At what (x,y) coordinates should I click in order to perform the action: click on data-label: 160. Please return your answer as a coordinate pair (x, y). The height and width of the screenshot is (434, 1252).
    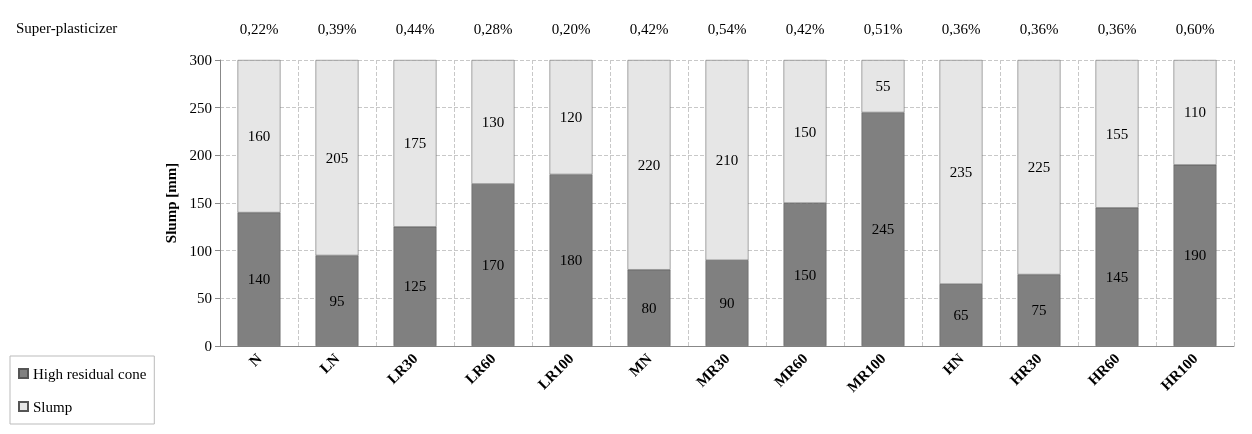
    Looking at the image, I should click on (259, 136).